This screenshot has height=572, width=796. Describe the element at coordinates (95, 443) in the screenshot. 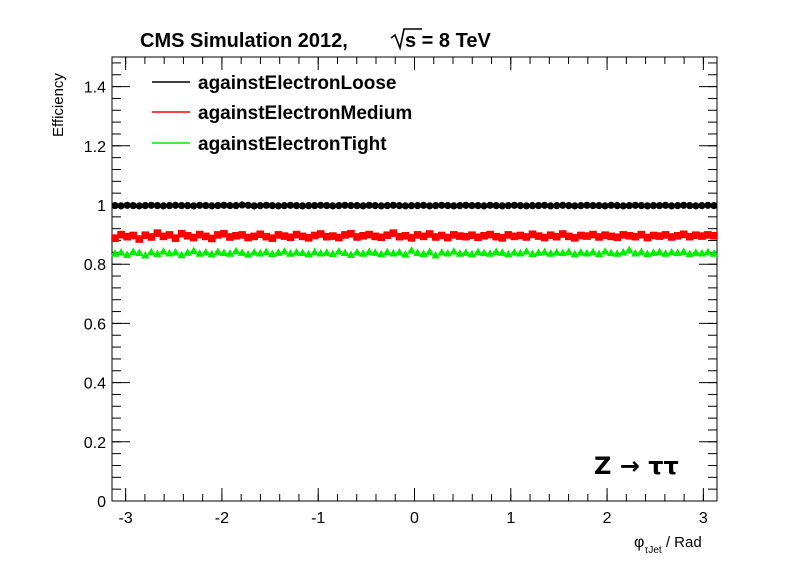

I see `y-tick-label: 0.2` at that location.